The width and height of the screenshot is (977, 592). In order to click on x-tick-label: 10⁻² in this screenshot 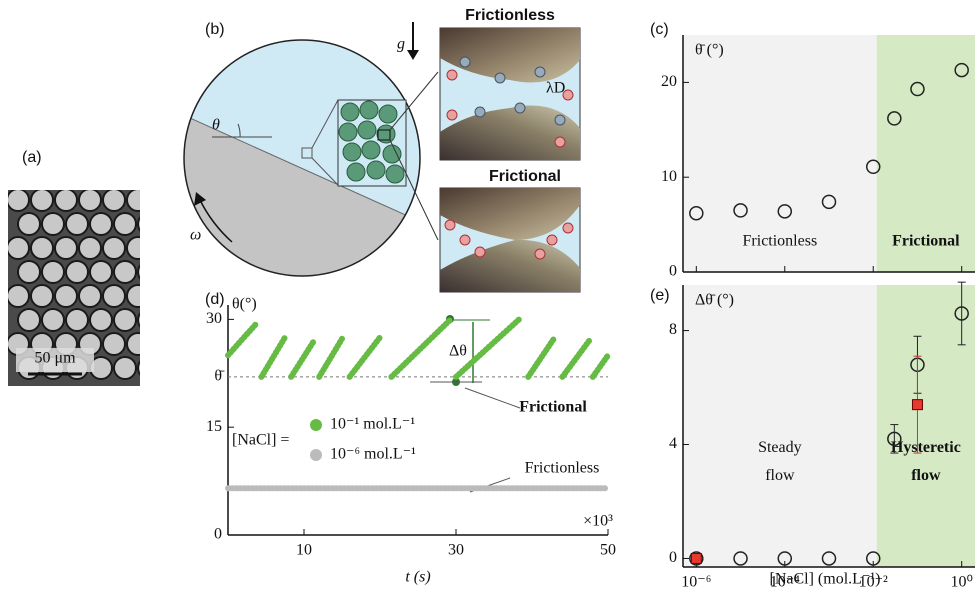, I will do `click(873, 582)`.